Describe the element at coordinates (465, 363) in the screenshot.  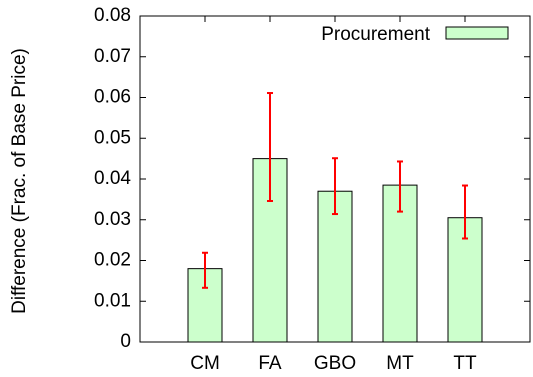
I see `x-tick-label: TT` at that location.